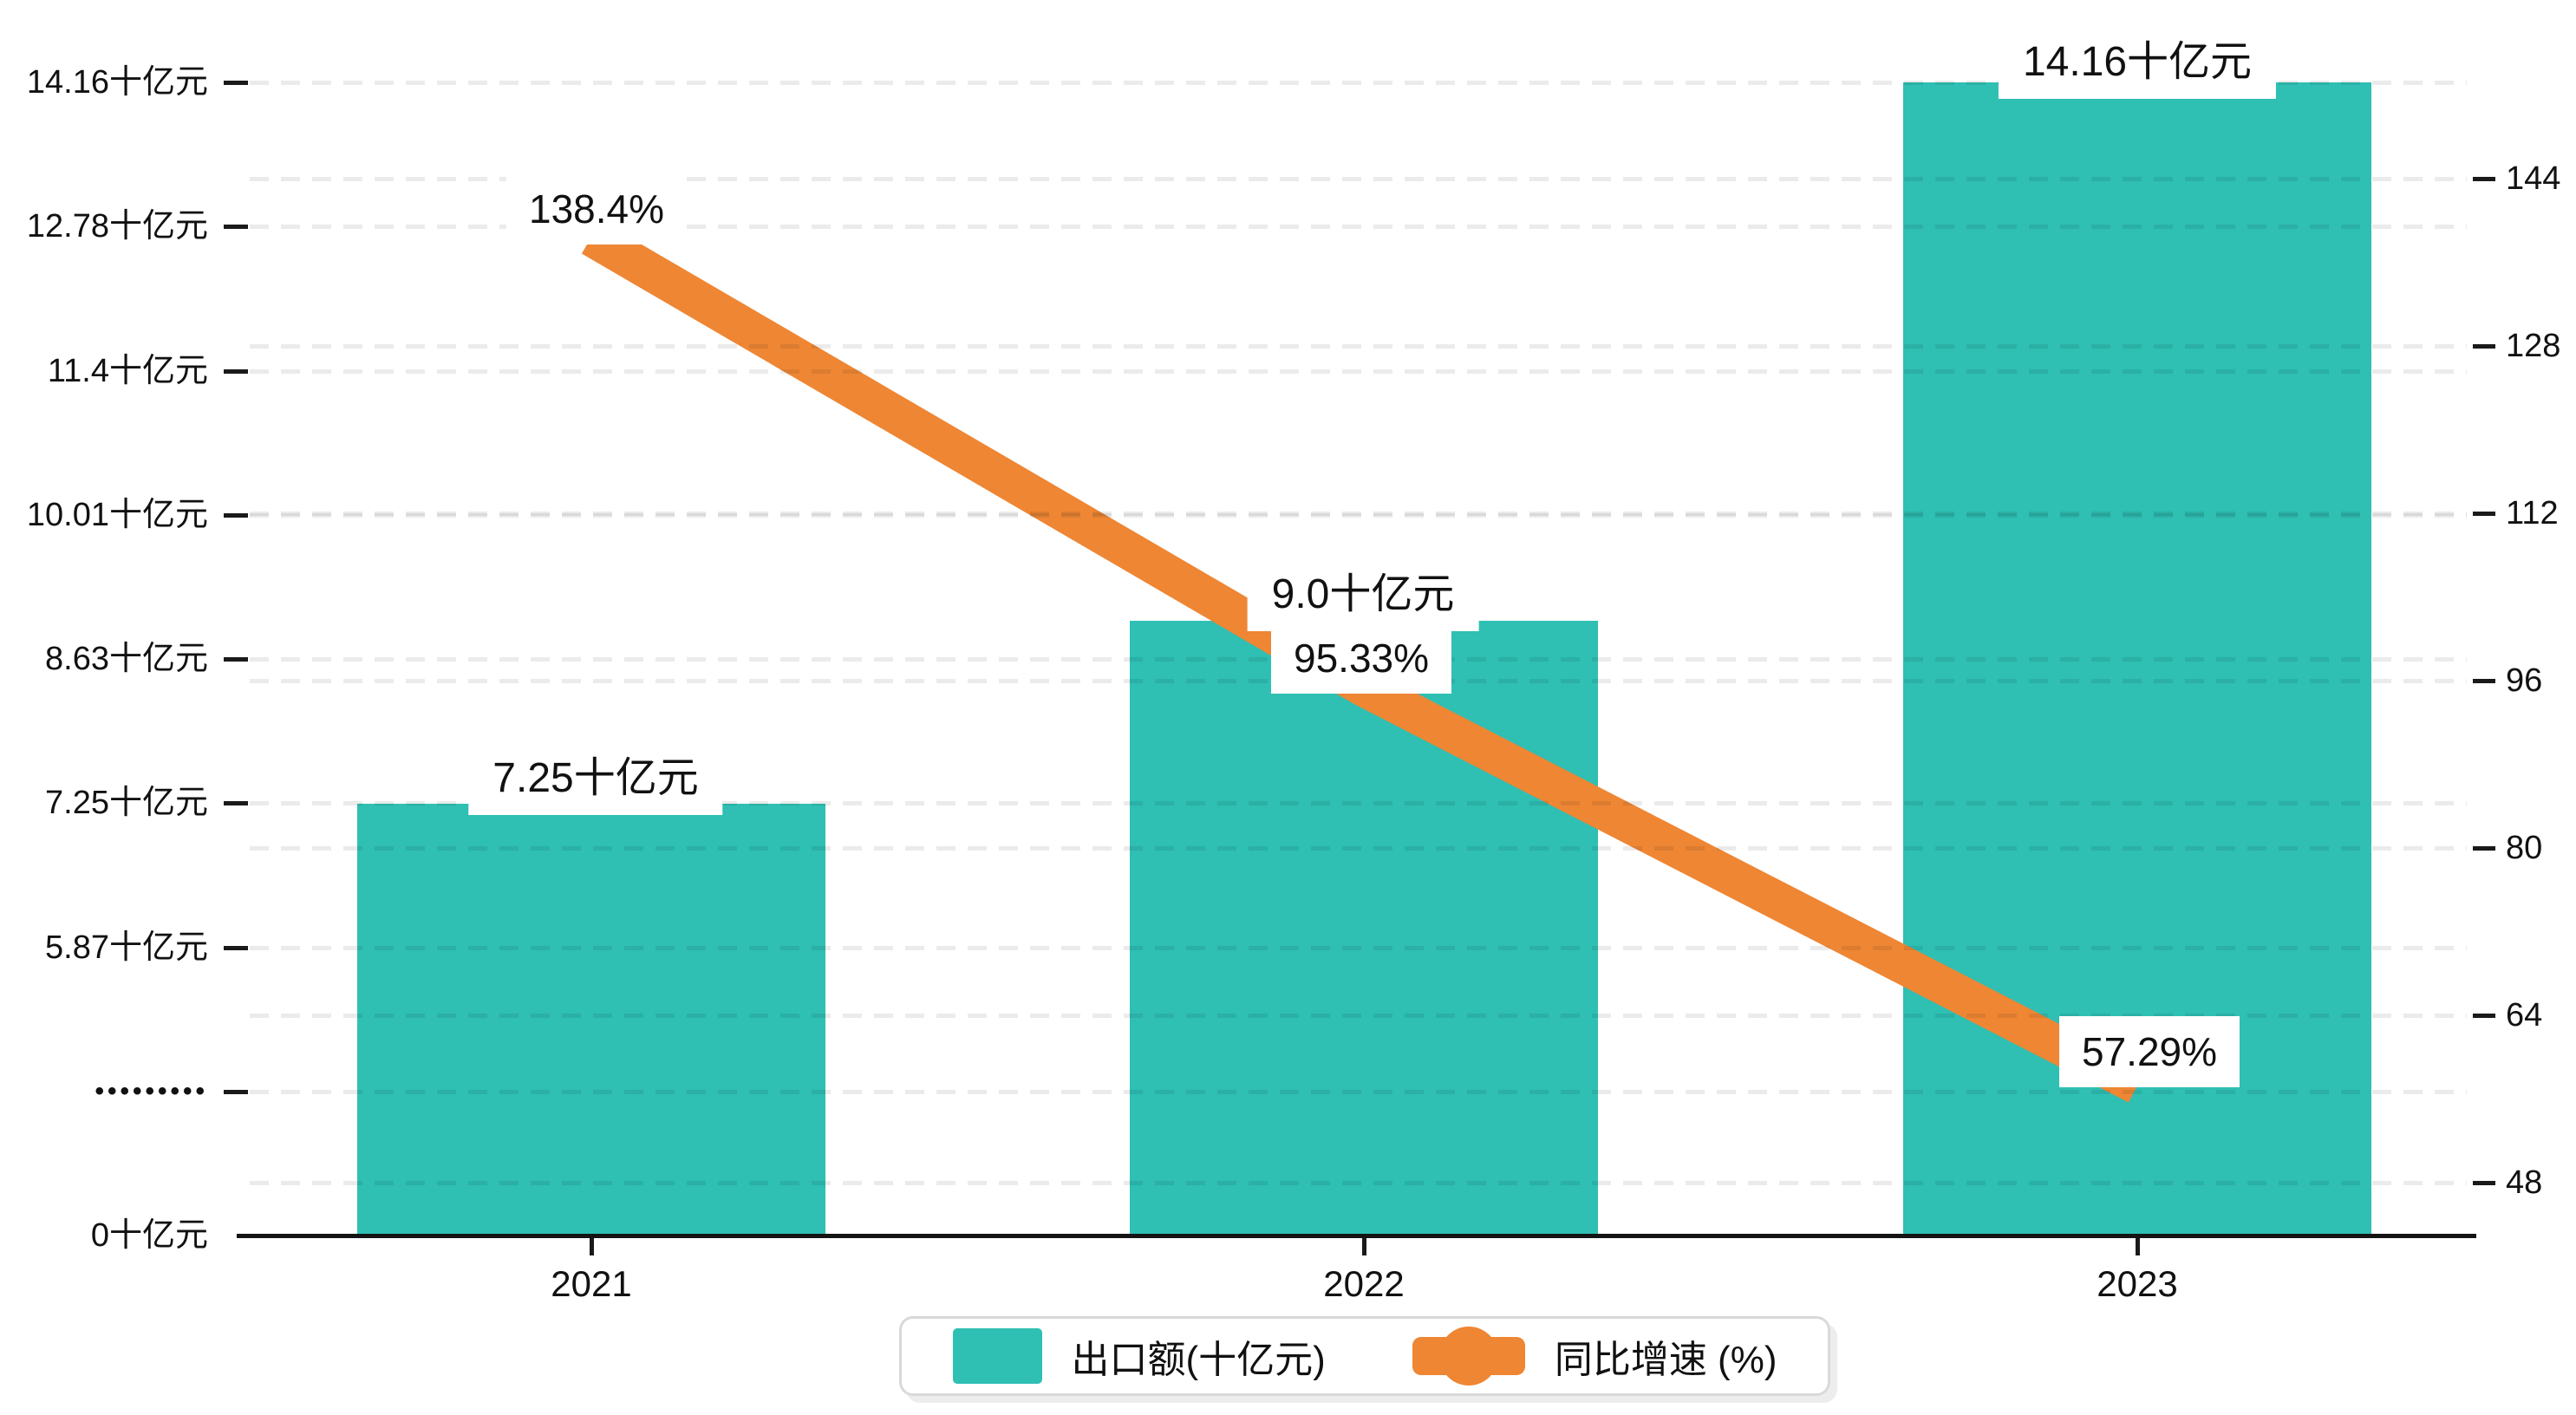 Image resolution: width=2576 pixels, height=1415 pixels. I want to click on x-axis-label-2021: 2021, so click(592, 1283).